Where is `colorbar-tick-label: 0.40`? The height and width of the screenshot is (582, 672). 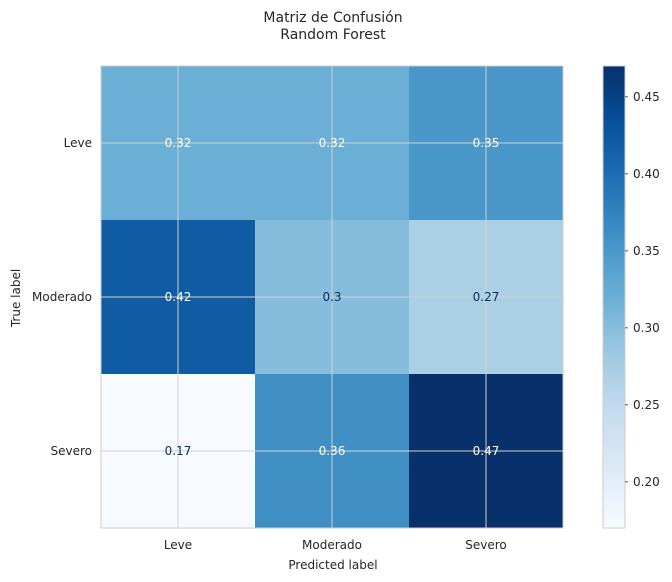
colorbar-tick-label: 0.40 is located at coordinates (646, 174).